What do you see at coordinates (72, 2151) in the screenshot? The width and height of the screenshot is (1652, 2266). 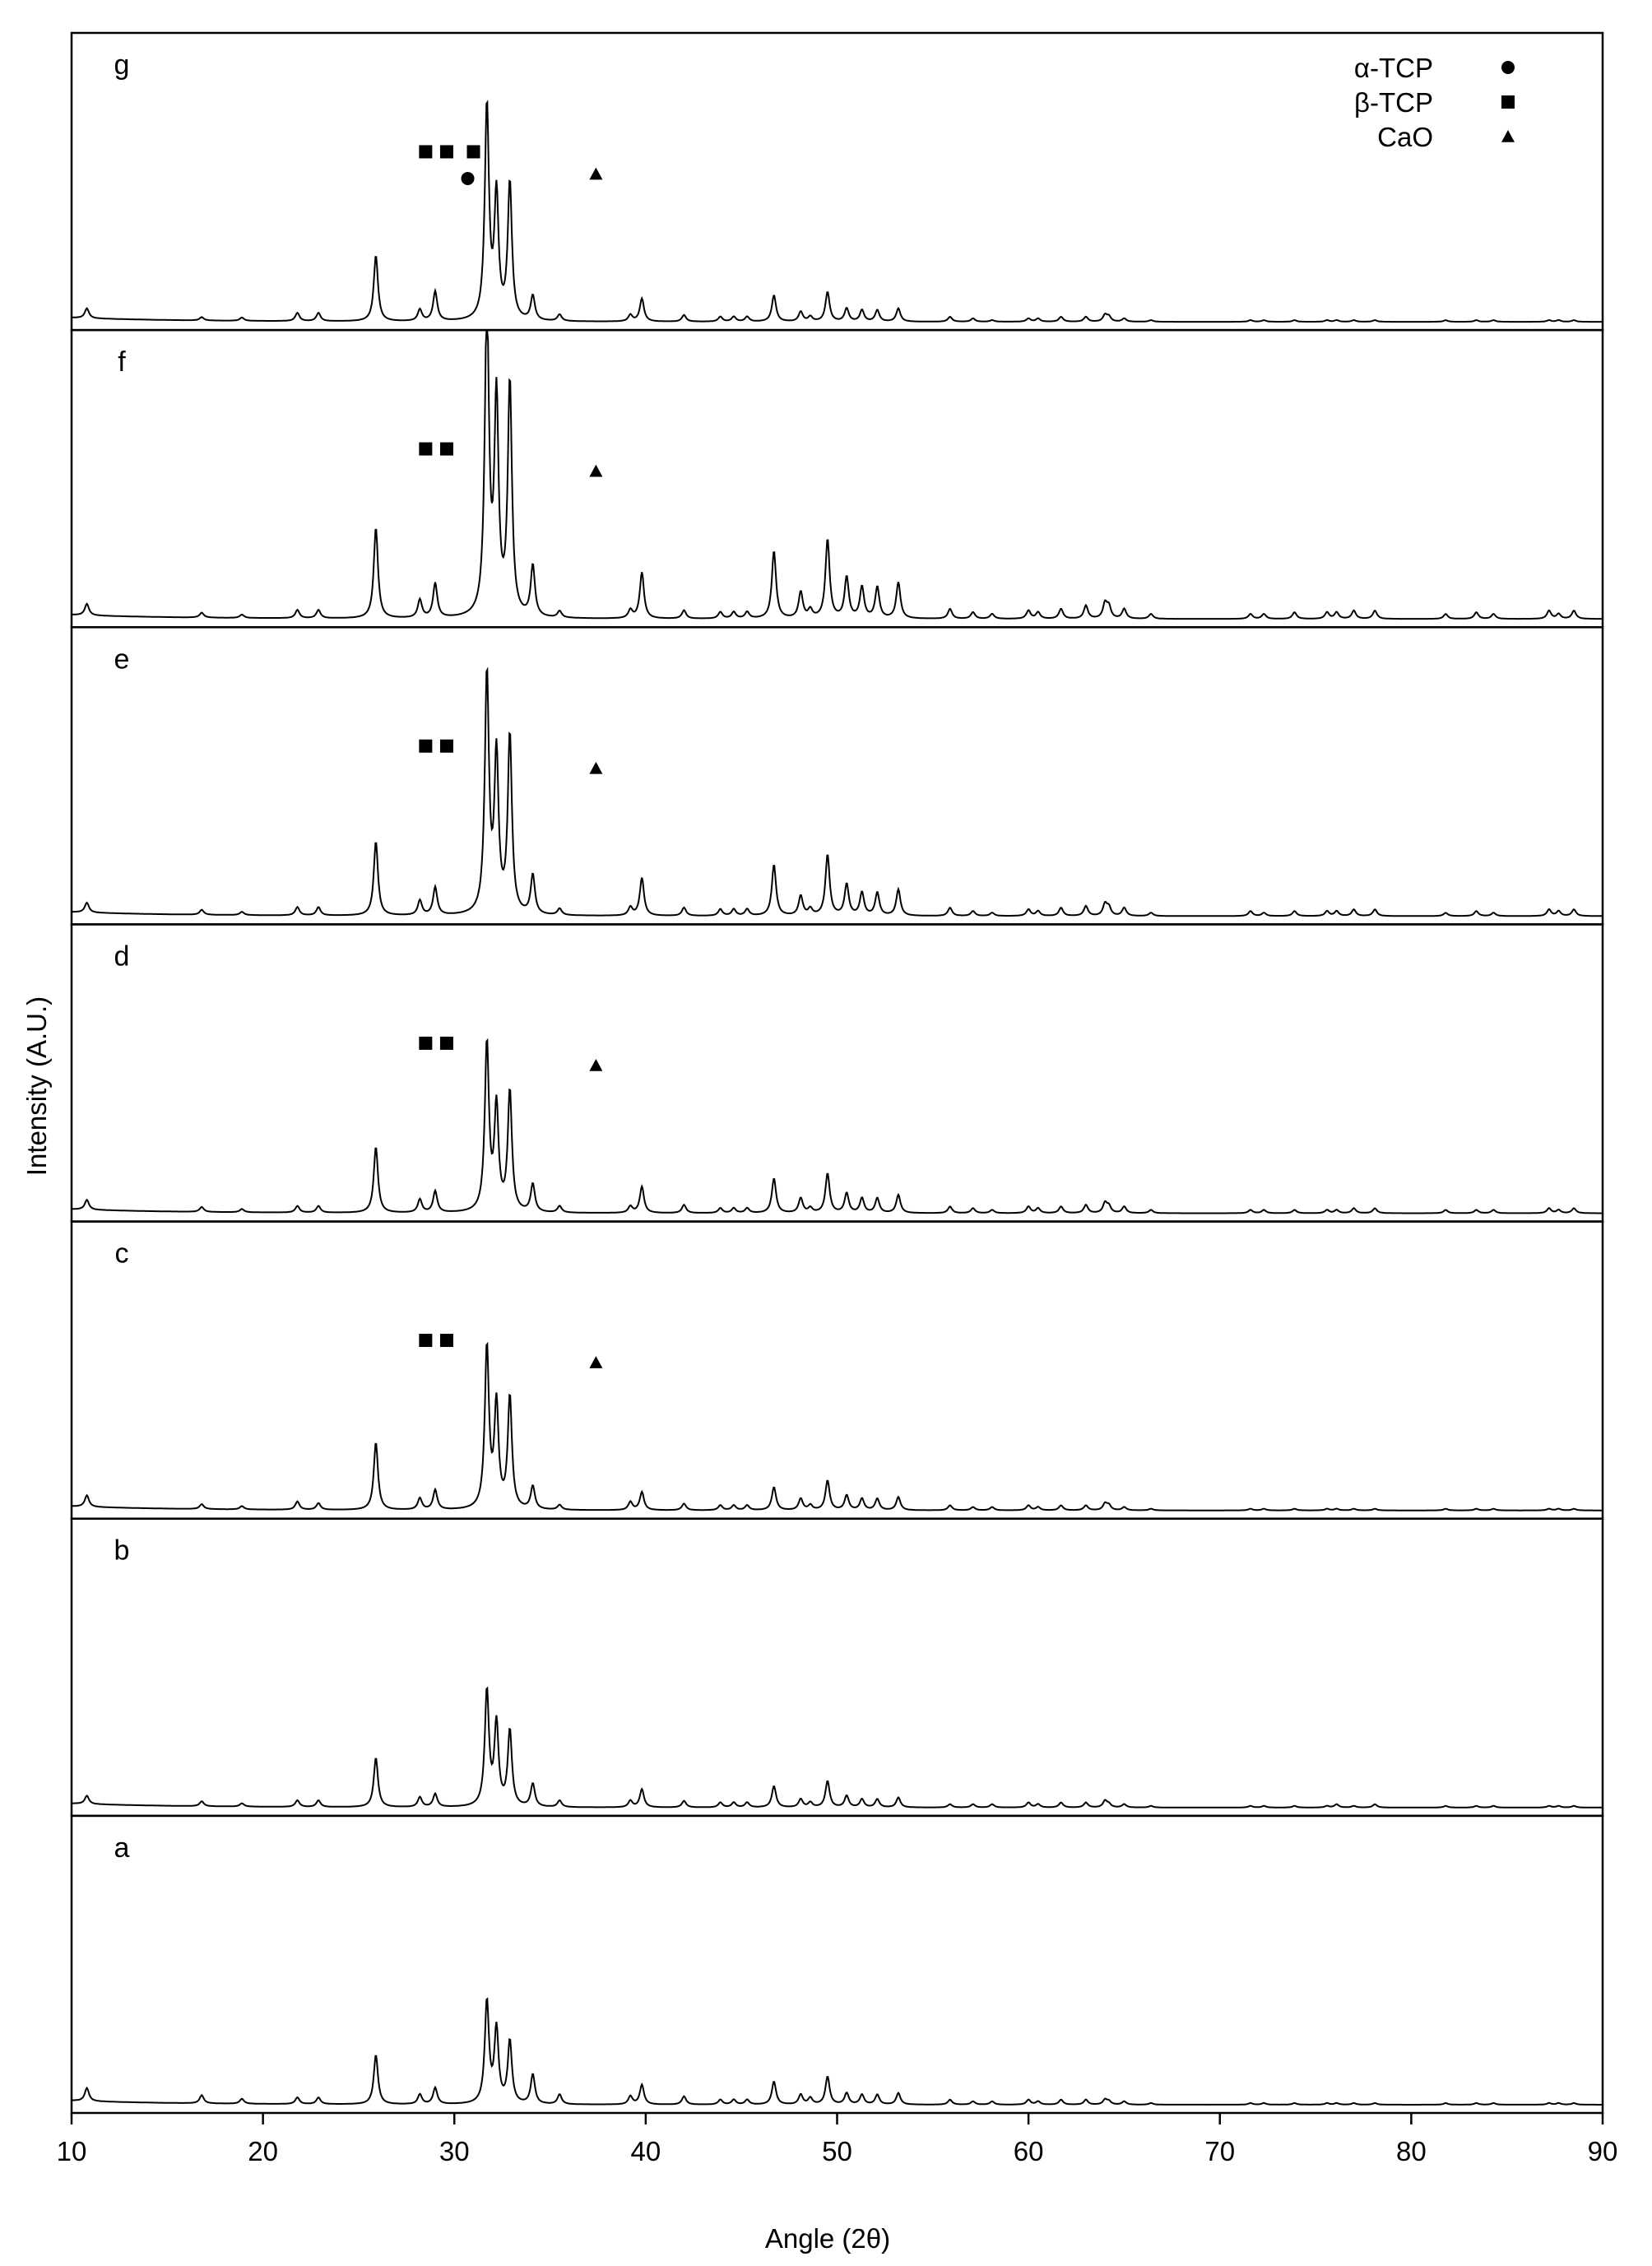 I see `x-tick-label: 10` at bounding box center [72, 2151].